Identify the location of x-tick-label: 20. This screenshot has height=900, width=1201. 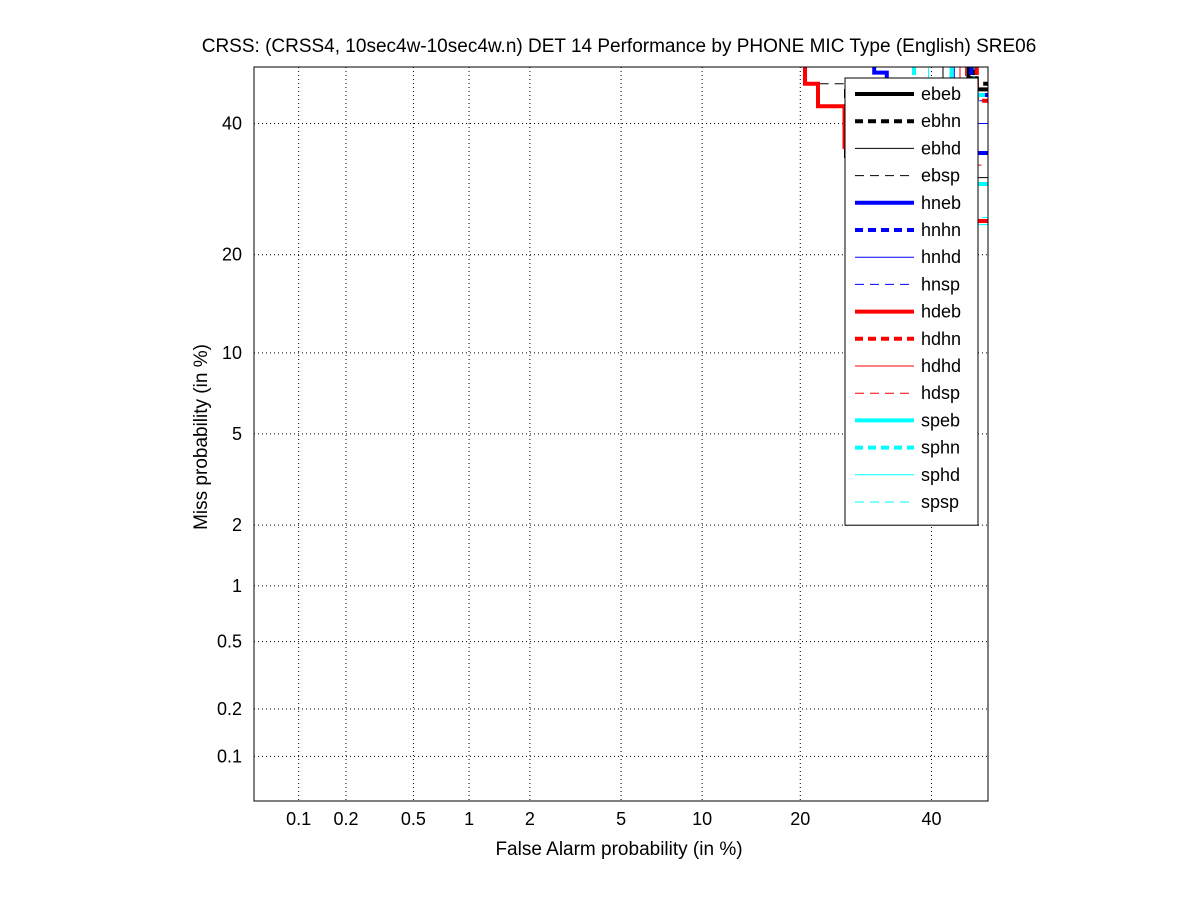
(800, 819).